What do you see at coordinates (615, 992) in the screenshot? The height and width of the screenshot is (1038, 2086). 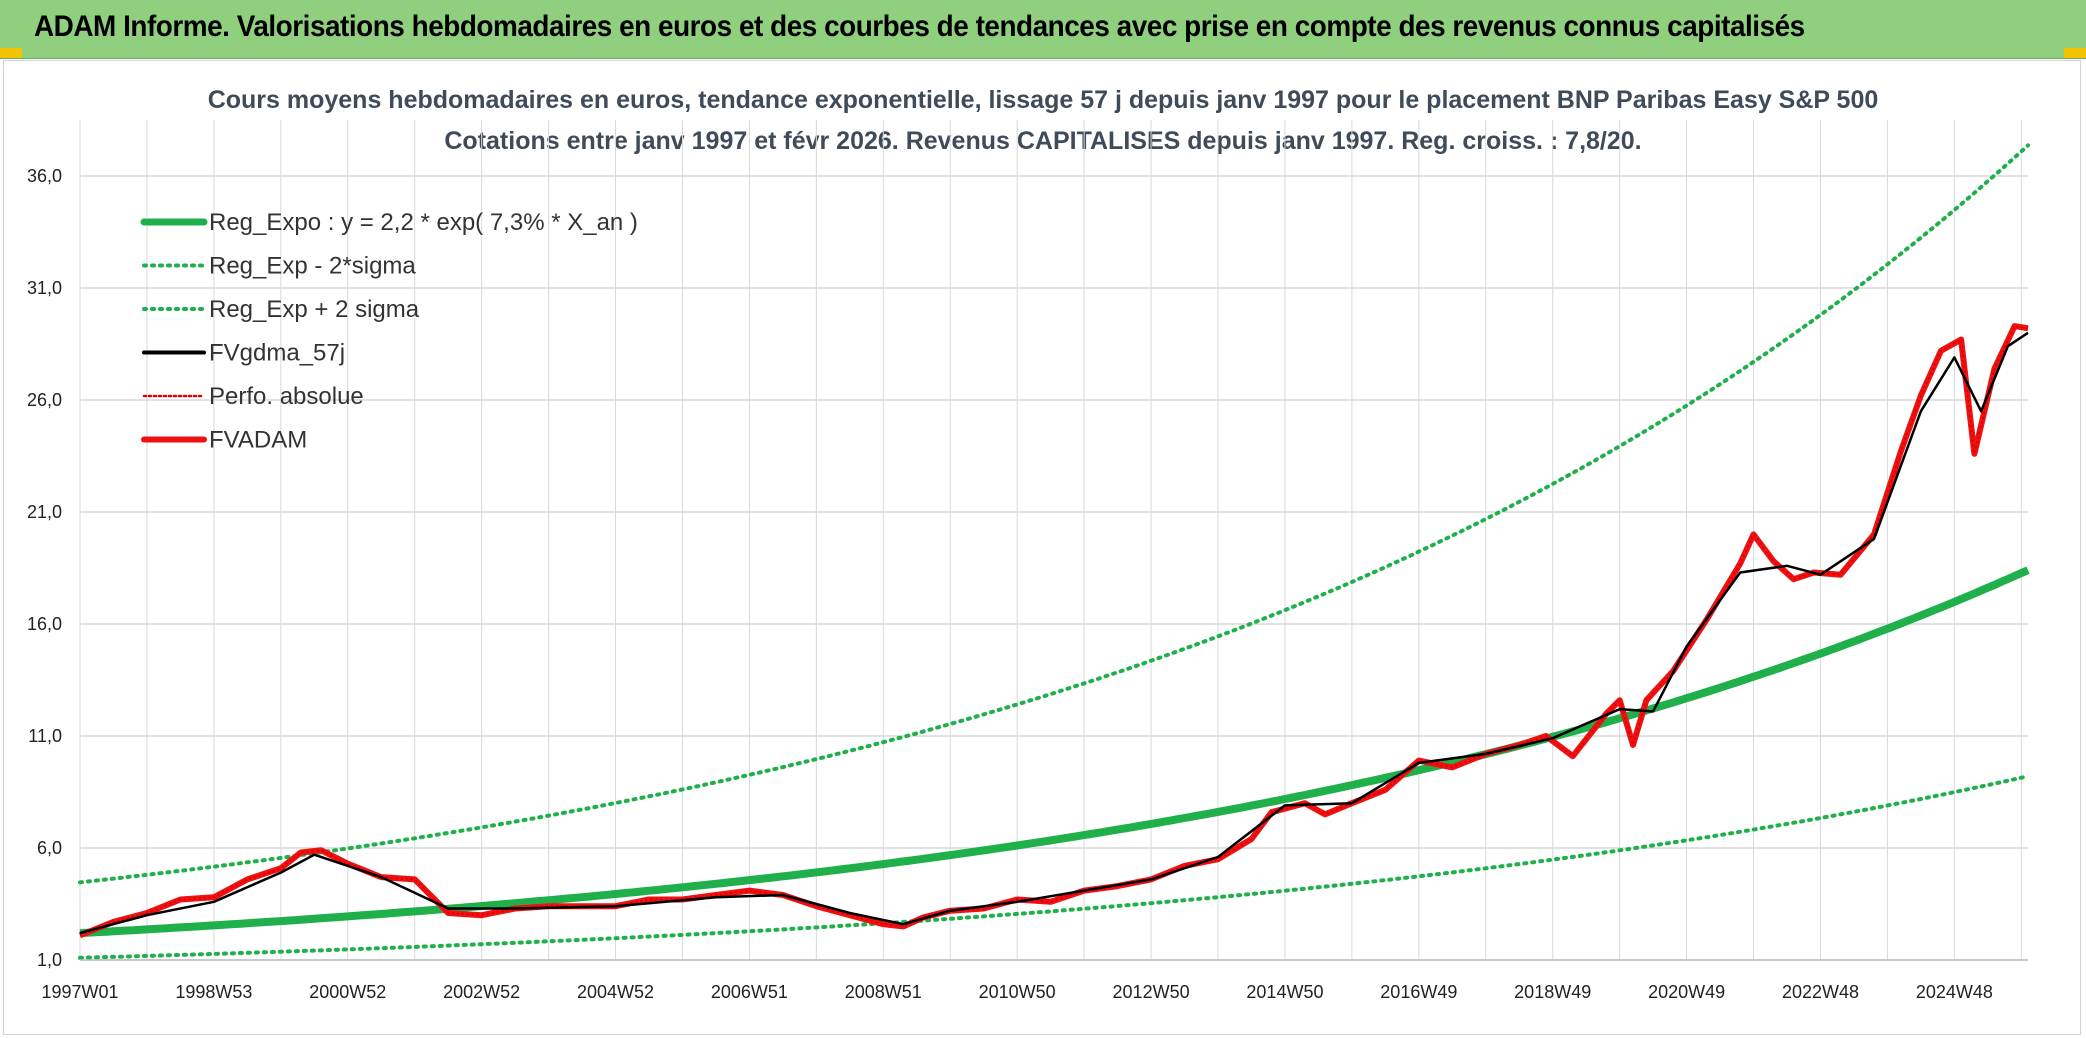 I see `x-tick-label: 2004W52` at bounding box center [615, 992].